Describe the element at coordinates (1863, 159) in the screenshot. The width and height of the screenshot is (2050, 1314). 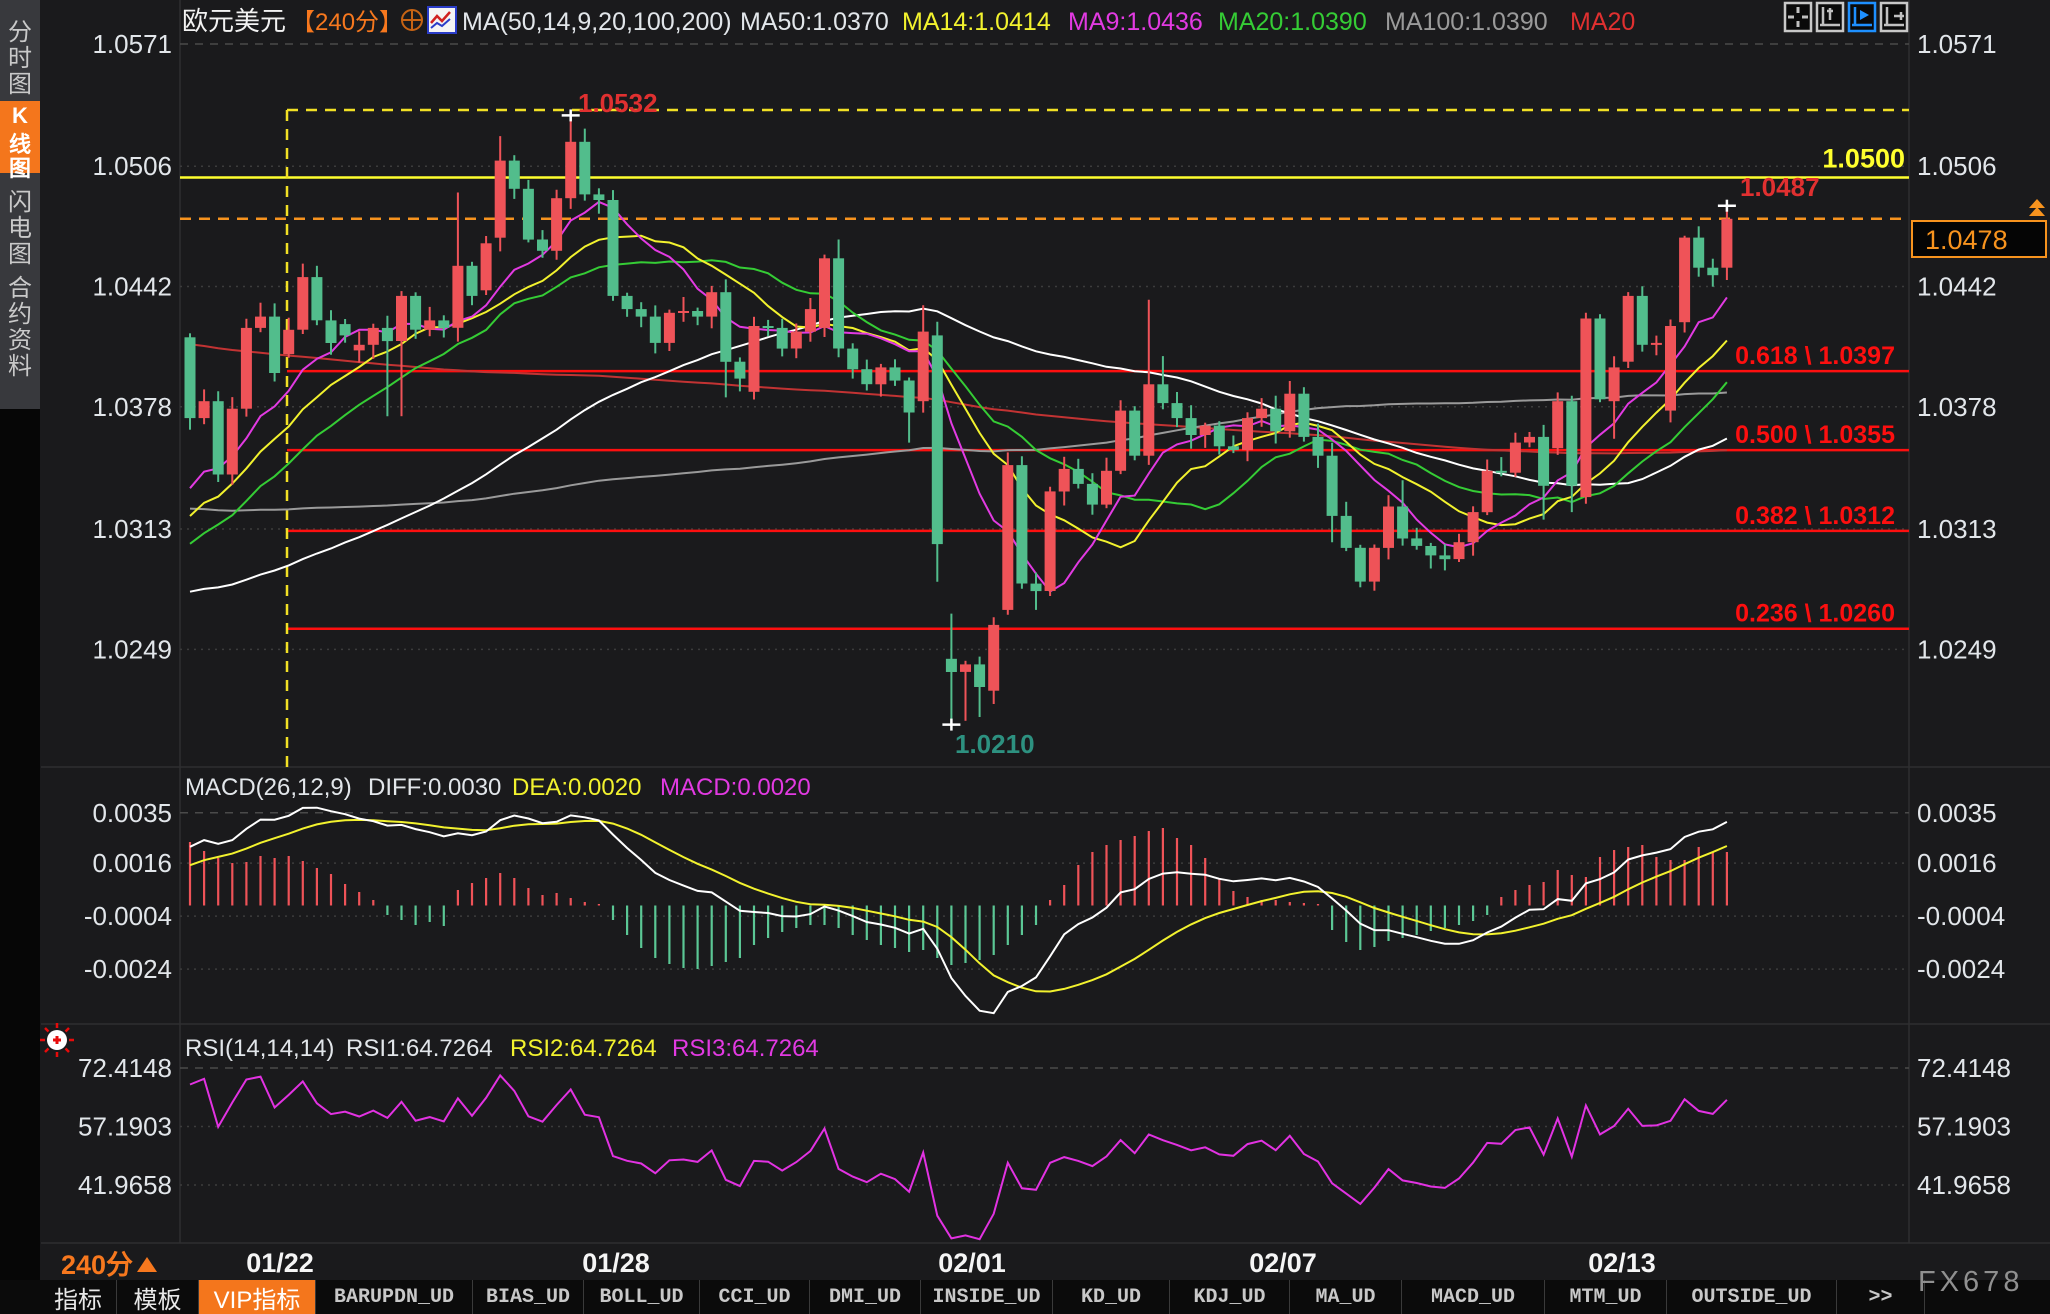
I see `svg-text: 1.0500` at that location.